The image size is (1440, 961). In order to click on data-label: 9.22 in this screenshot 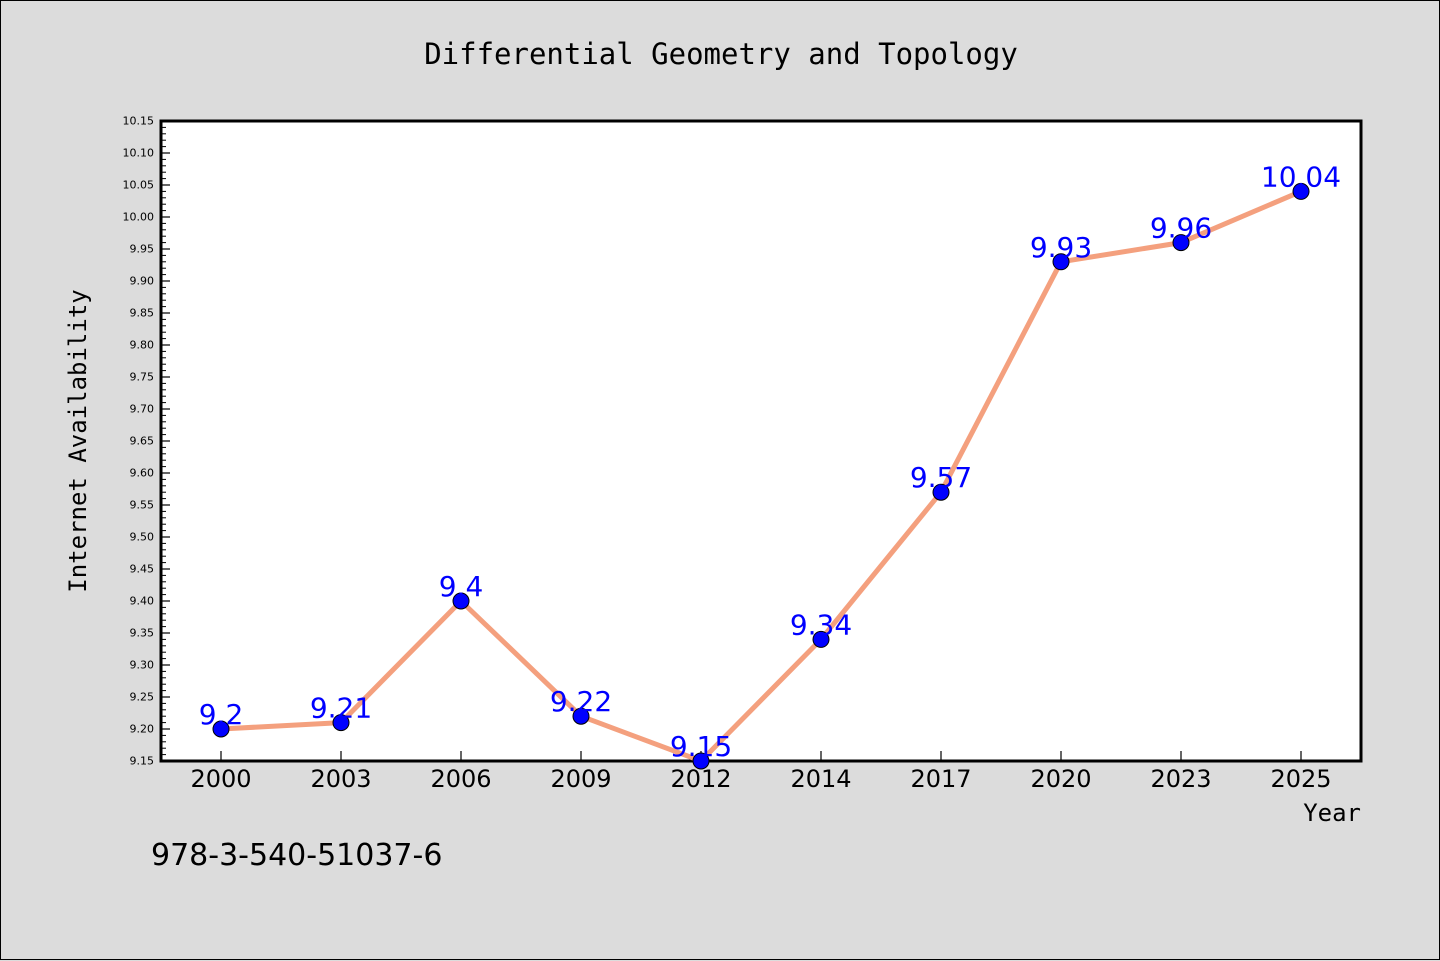, I will do `click(581, 701)`.